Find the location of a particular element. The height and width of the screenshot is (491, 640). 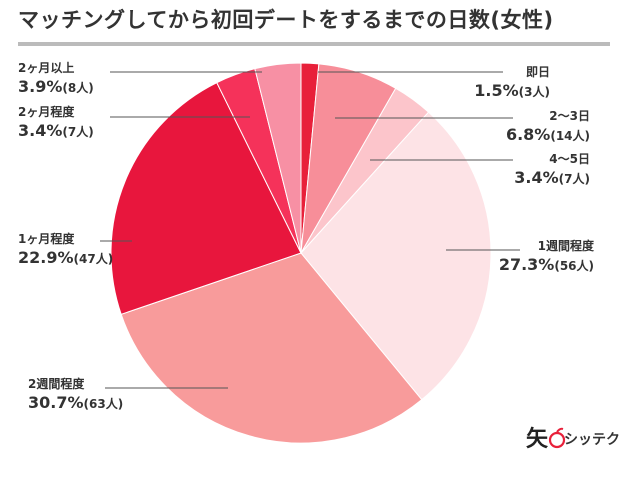

slice-percent: 27.3% is located at coordinates (527, 264).